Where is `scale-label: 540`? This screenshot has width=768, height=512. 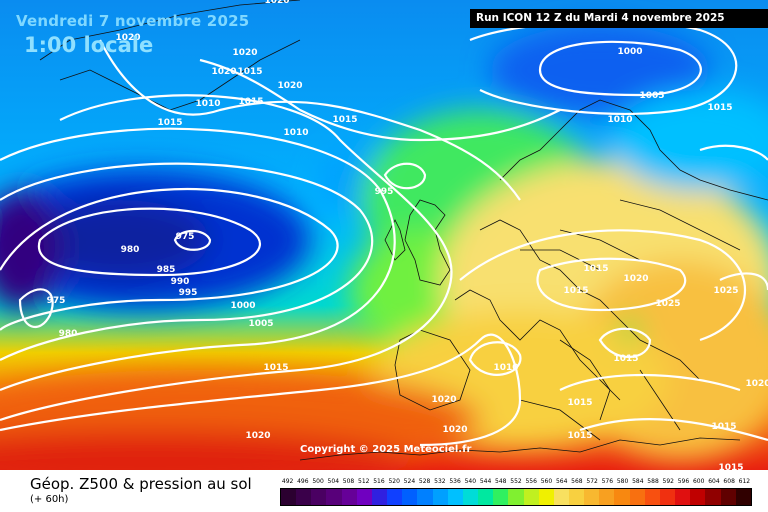
scale-label: 540 is located at coordinates (470, 481).